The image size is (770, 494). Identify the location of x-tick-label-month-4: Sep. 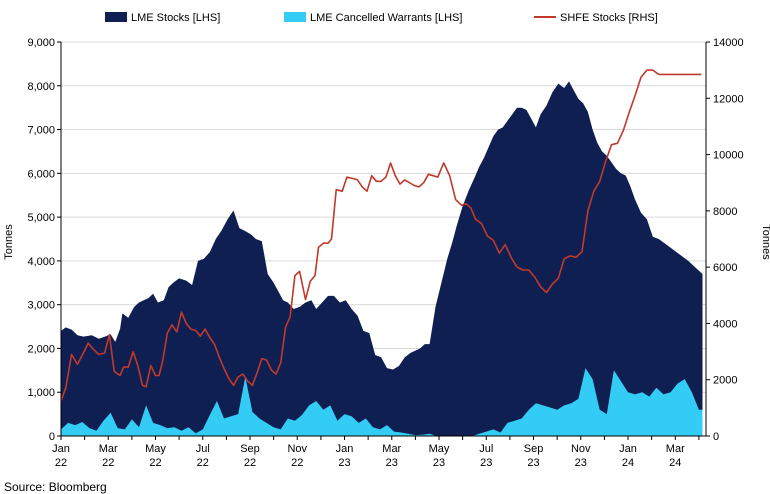
(250, 449).